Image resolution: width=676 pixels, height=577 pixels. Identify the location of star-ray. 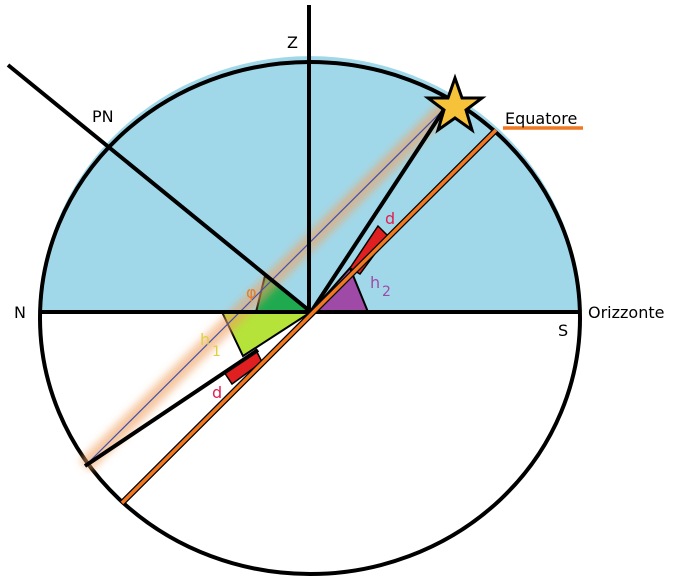
(378, 210).